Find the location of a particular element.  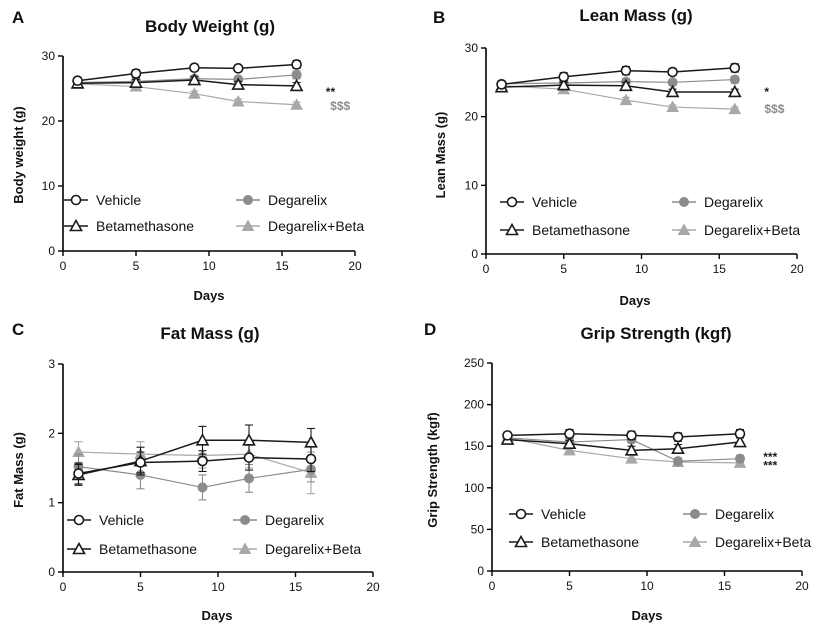

panel-letter: D is located at coordinates (430, 329).